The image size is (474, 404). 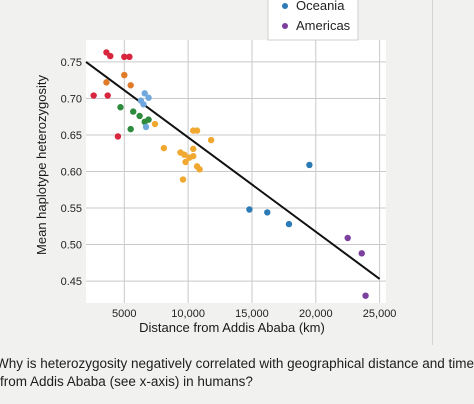 What do you see at coordinates (41, 165) in the screenshot?
I see `y-axis-title: Mean haplotype heterozygosity` at bounding box center [41, 165].